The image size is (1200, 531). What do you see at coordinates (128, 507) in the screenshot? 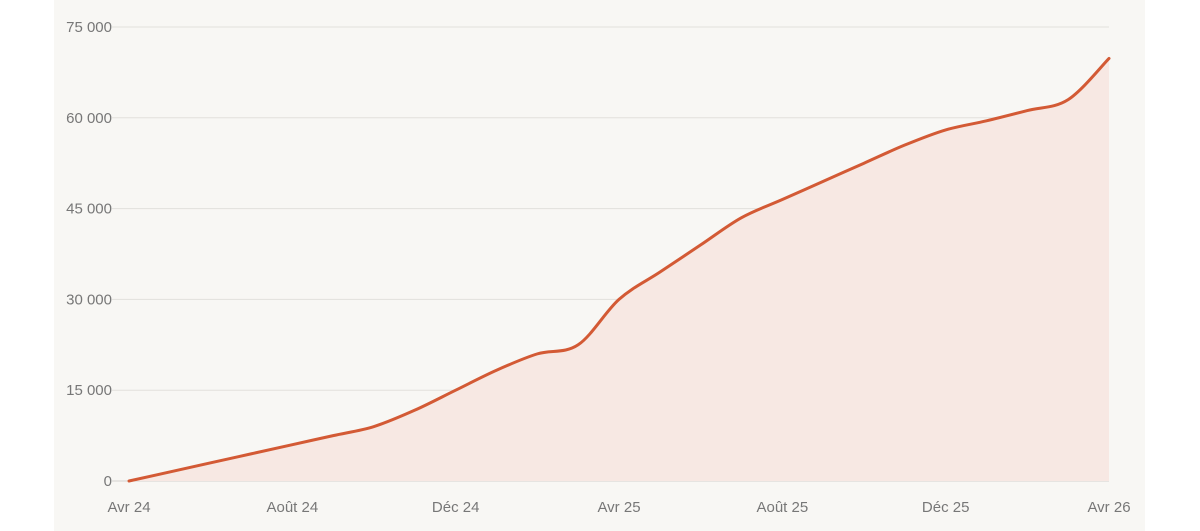
I see `x-tick-label: Avr 24` at bounding box center [128, 507].